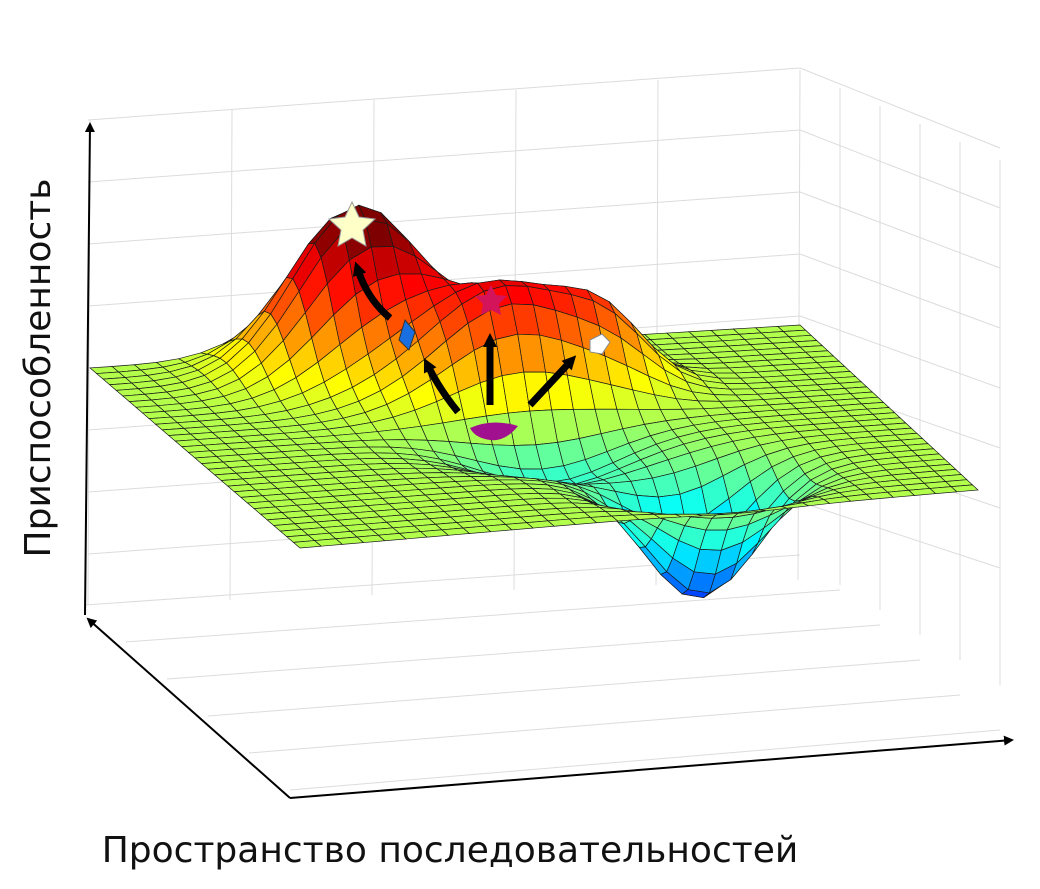 The height and width of the screenshot is (889, 1040). Describe the element at coordinates (38, 368) in the screenshot. I see `y-axis-label: Приспособленность` at that location.